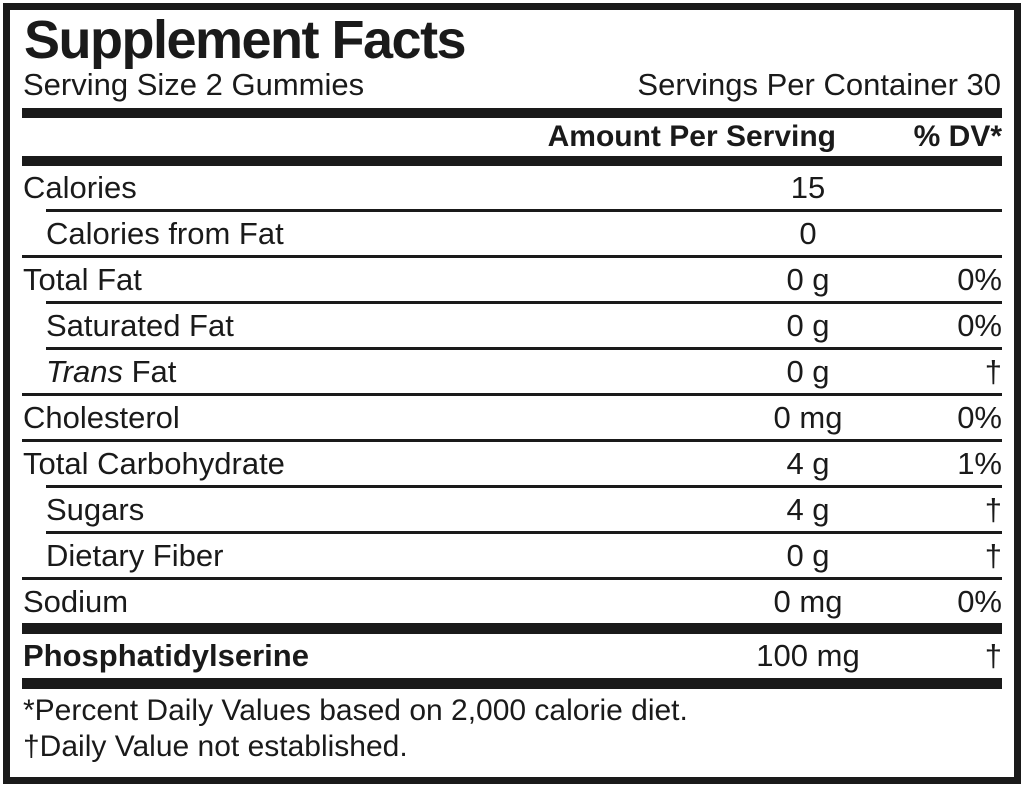 This screenshot has height=787, width=1024. I want to click on servings-per-container: Servings Per Container 30, so click(819, 84).